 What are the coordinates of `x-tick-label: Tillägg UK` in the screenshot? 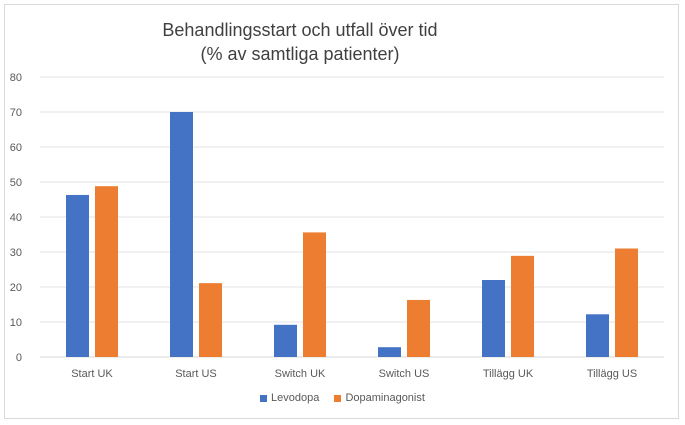 It's located at (508, 374).